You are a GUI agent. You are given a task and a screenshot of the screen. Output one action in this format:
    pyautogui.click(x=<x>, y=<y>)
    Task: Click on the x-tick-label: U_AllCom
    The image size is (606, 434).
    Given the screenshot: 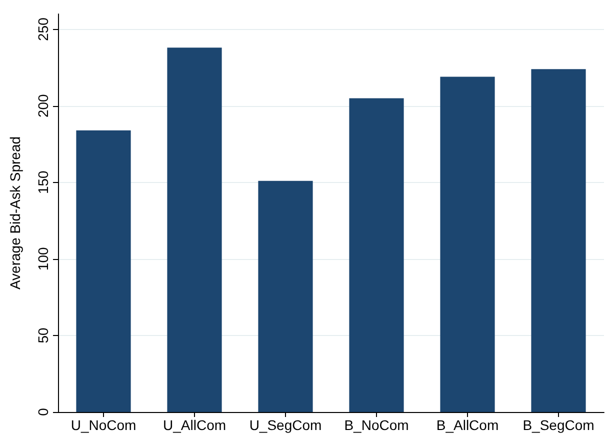 What is the action you would take?
    pyautogui.click(x=194, y=425)
    